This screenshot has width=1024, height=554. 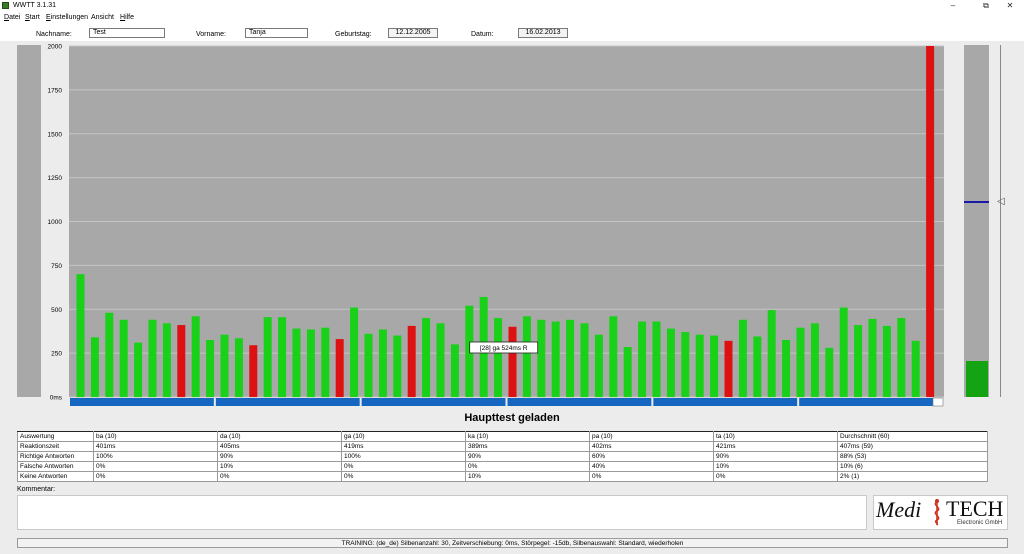 I want to click on vorname-label: Vorname:, so click(x=211, y=34).